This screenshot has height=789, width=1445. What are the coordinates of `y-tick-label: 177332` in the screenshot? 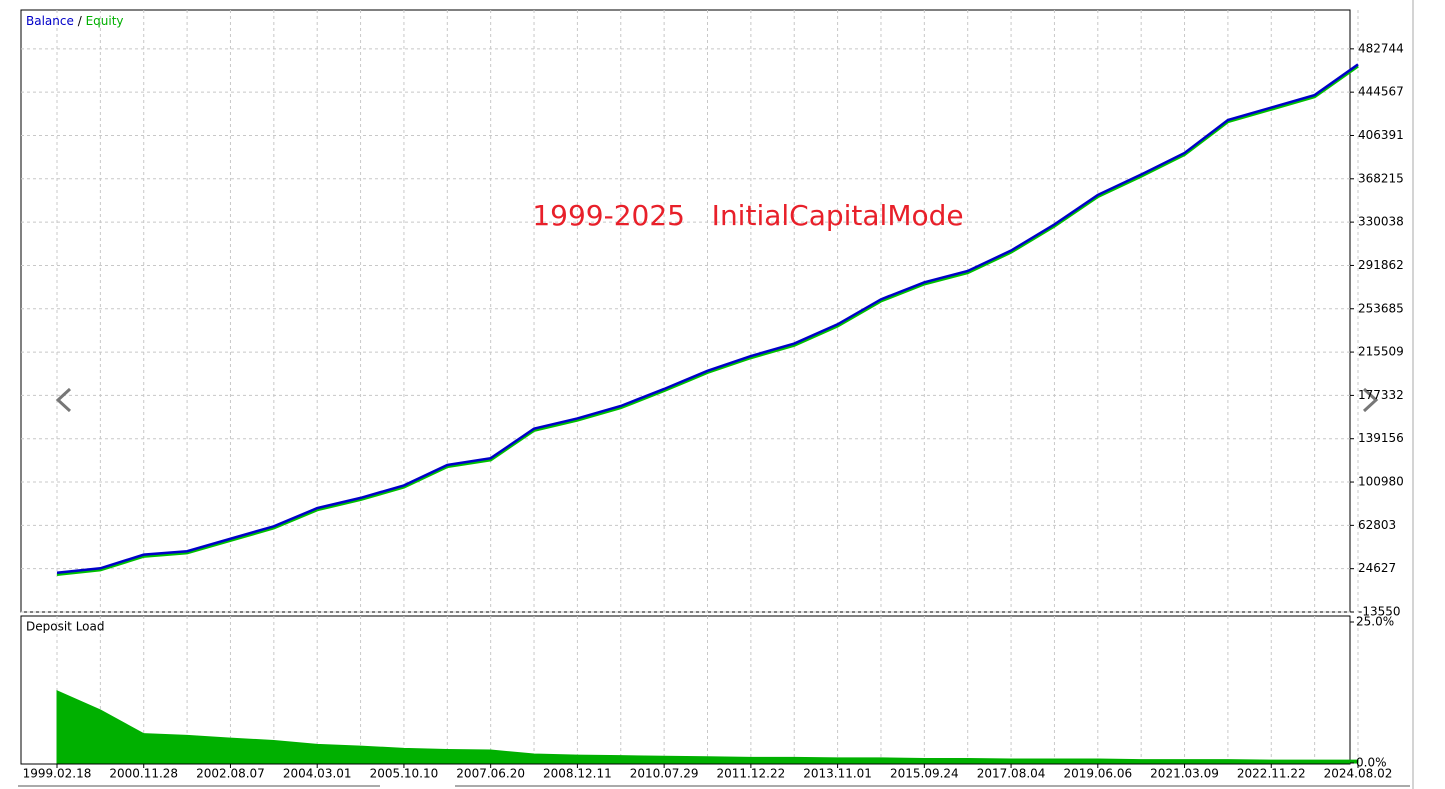 It's located at (1381, 395).